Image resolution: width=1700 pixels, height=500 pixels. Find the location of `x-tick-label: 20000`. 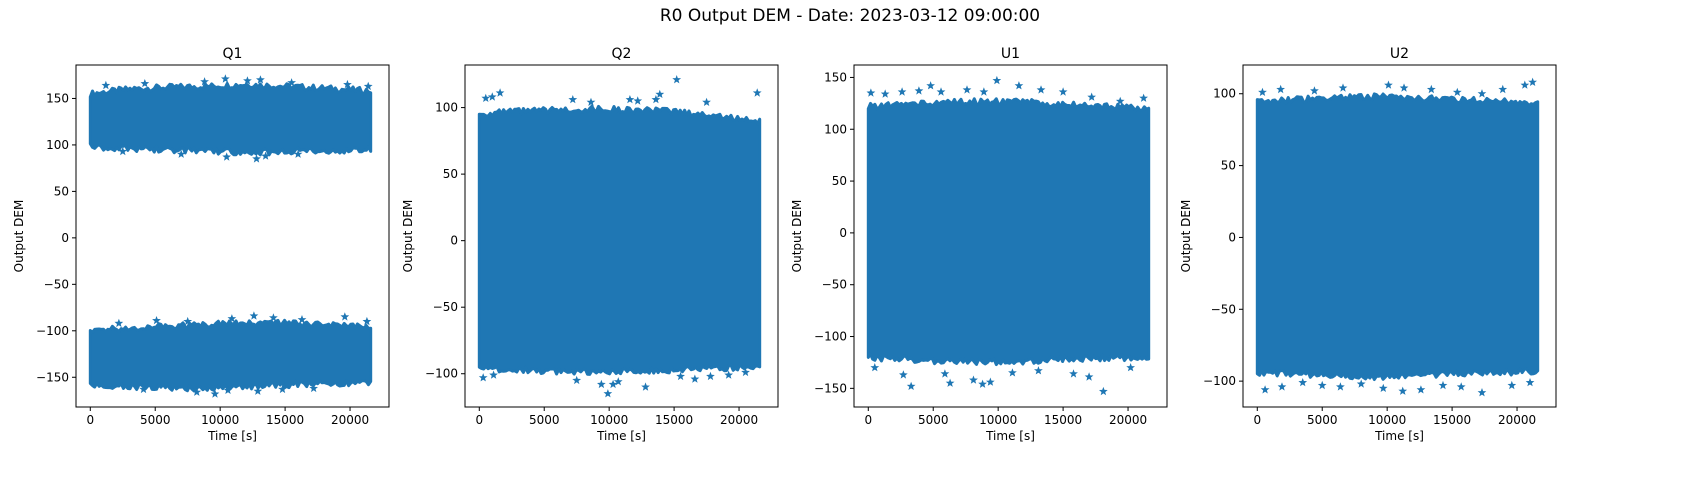

x-tick-label: 20000 is located at coordinates (1517, 420).